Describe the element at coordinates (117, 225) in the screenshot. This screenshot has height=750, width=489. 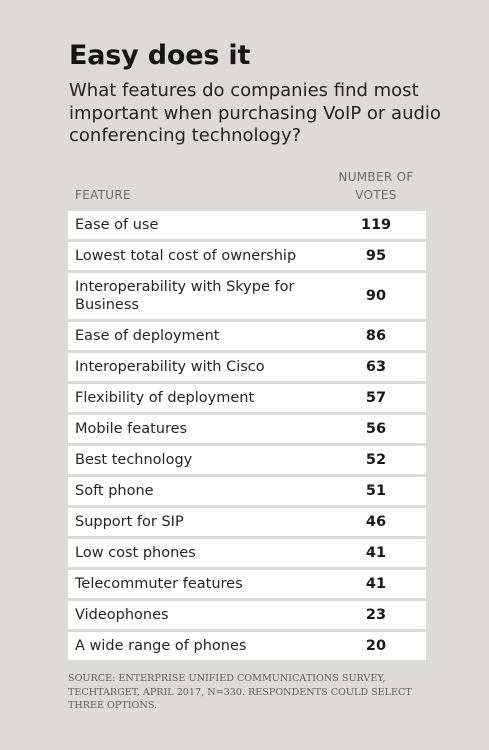
I see `feature-label: Ease of use` at that location.